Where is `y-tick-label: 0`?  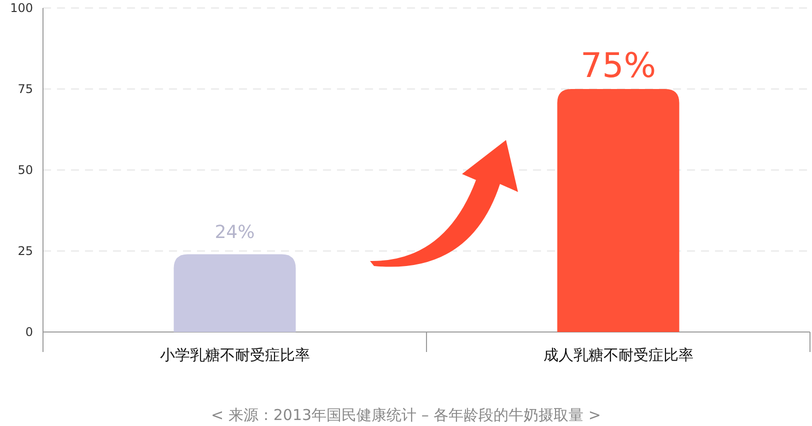
y-tick-label: 0 is located at coordinates (29, 332).